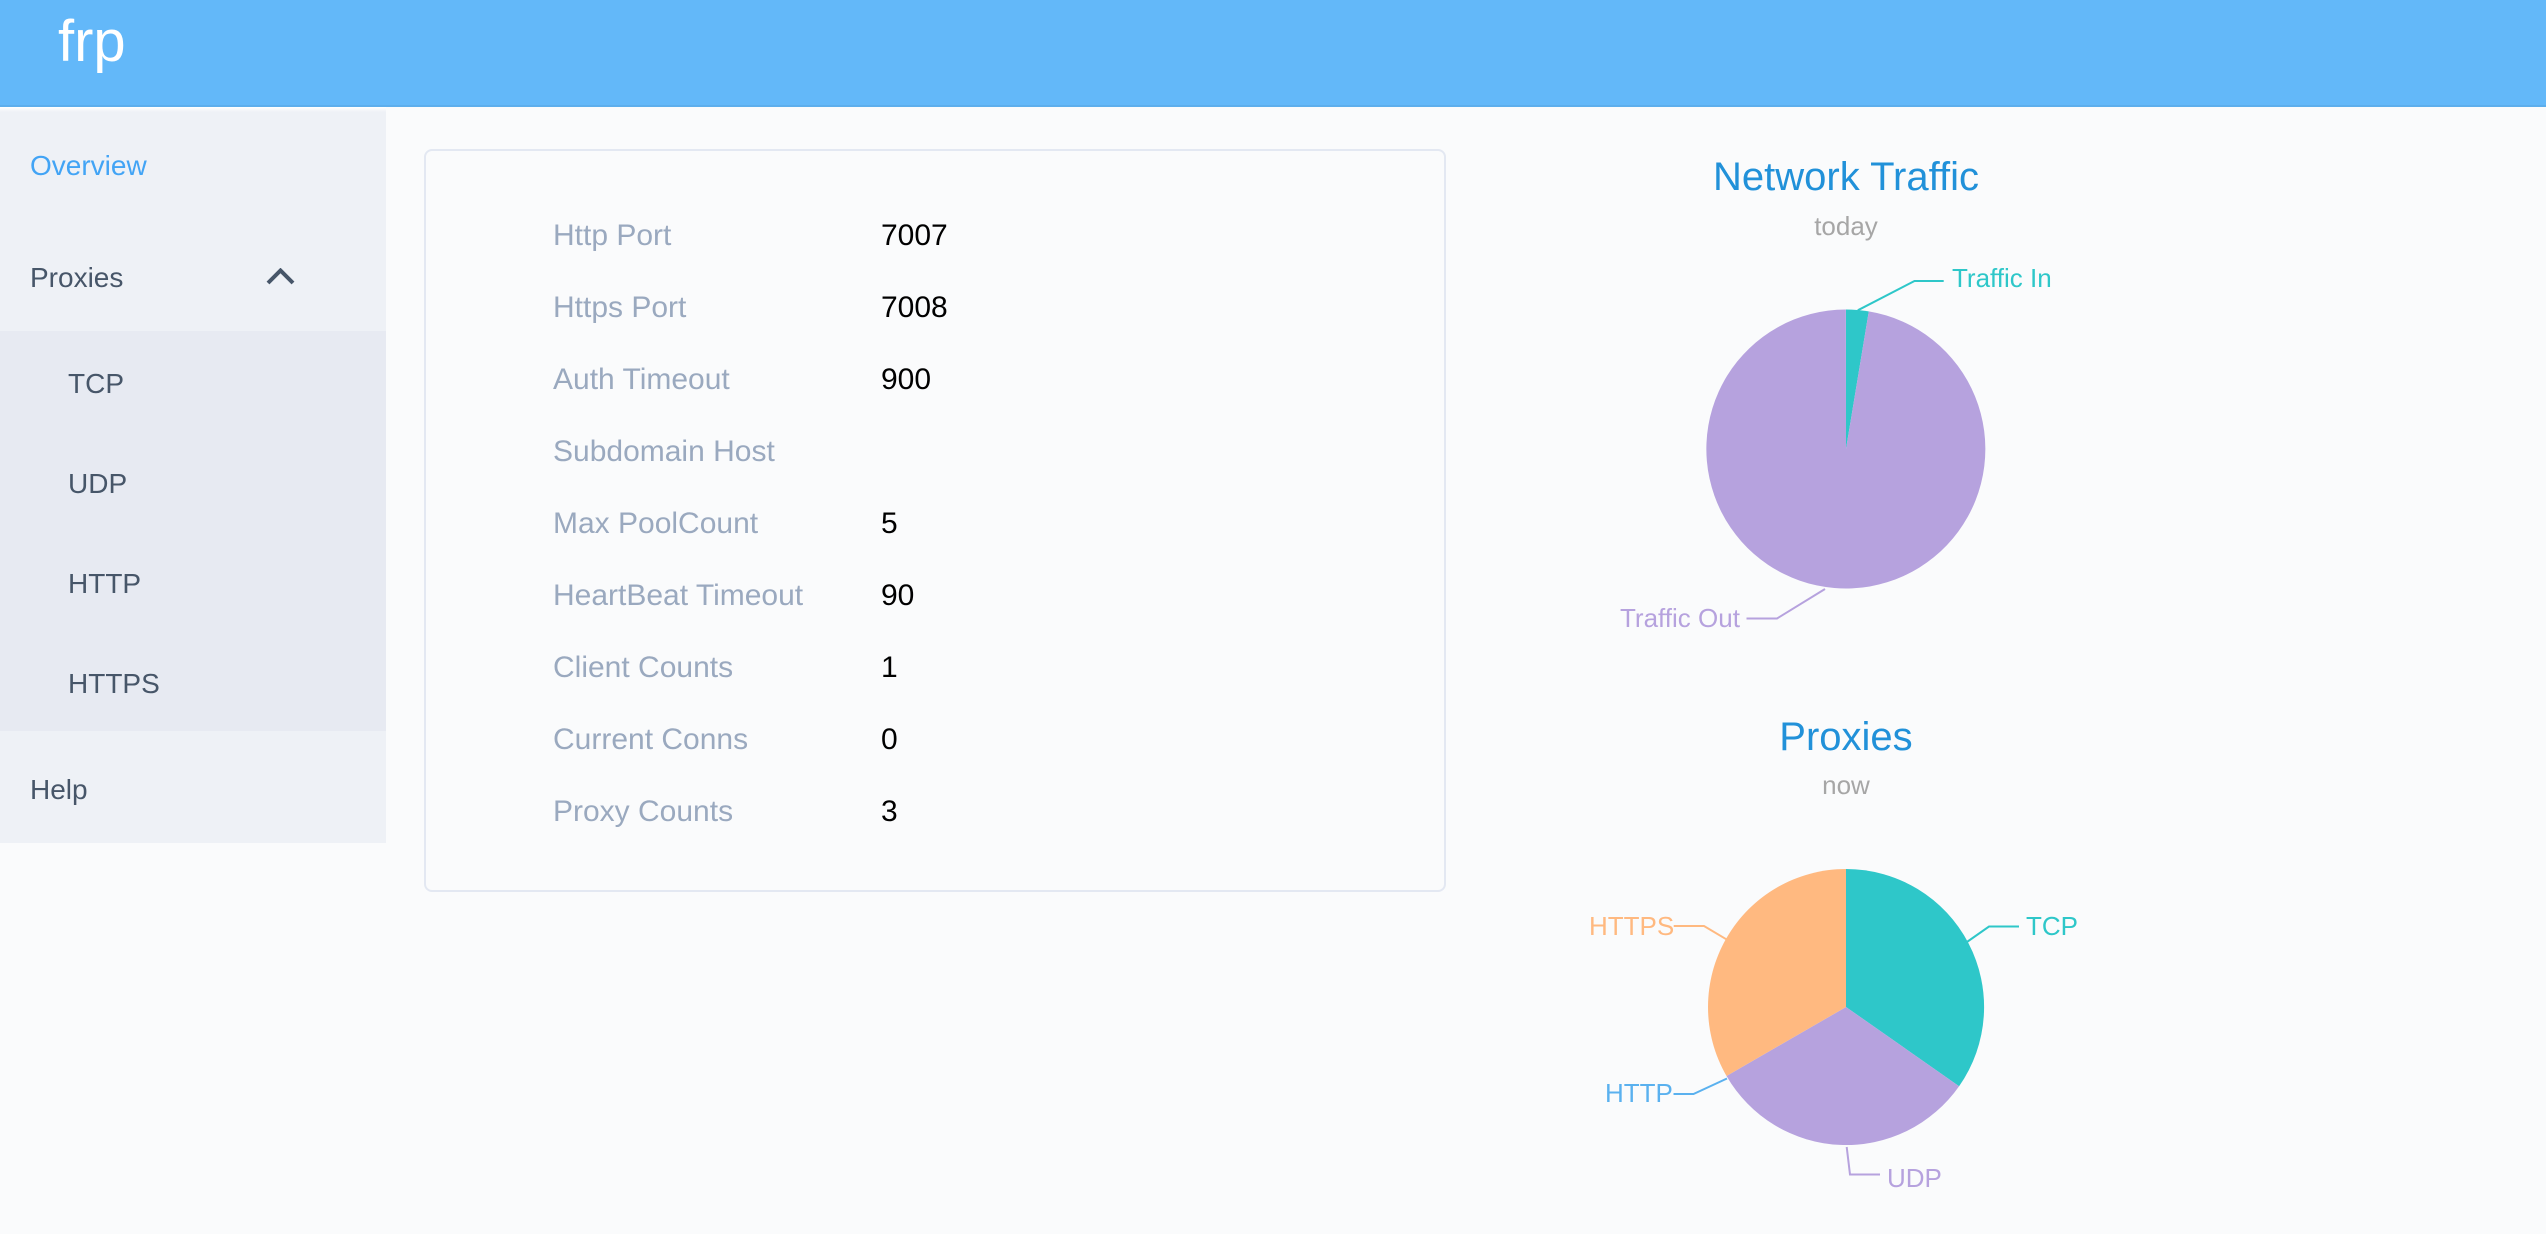 The height and width of the screenshot is (1234, 2546). What do you see at coordinates (2052, 926) in the screenshot?
I see `svg-text: TCP` at bounding box center [2052, 926].